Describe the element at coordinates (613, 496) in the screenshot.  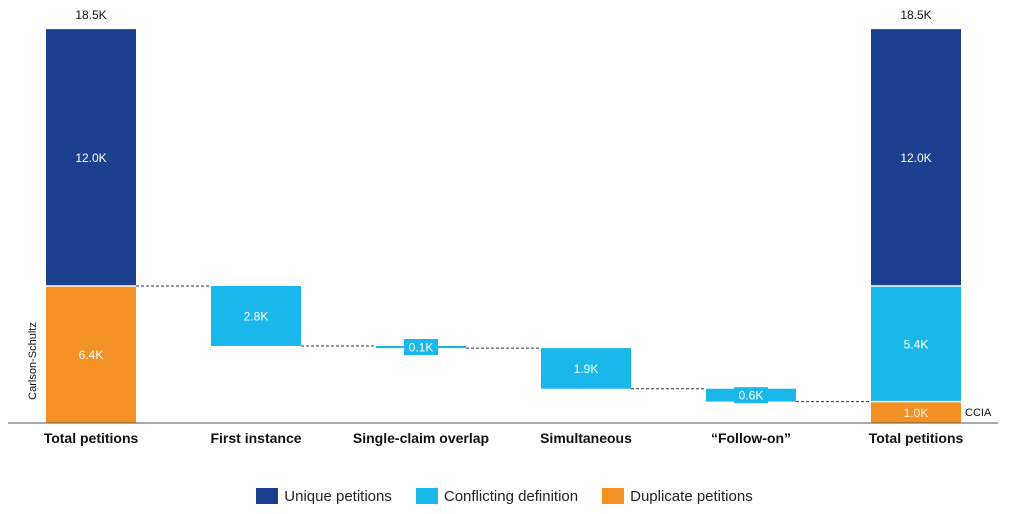
I see `legend-swatch-duplicate` at that location.